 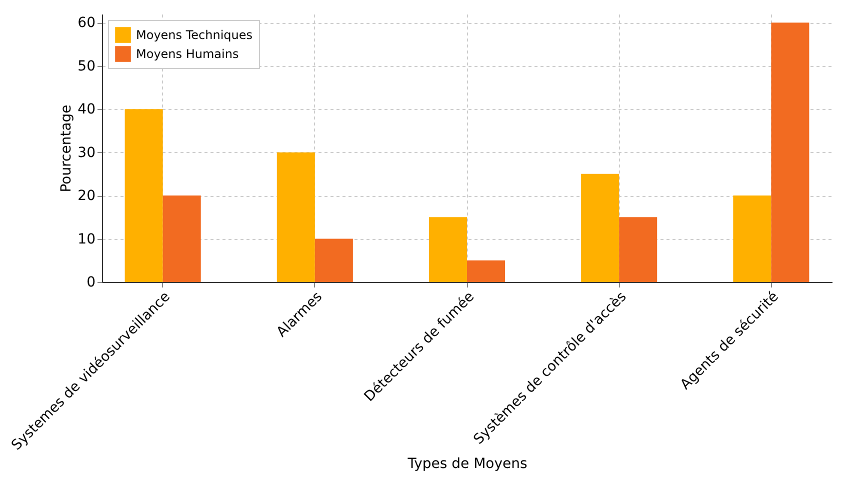 I want to click on y-axis-title: Pourcentage, so click(x=66, y=148).